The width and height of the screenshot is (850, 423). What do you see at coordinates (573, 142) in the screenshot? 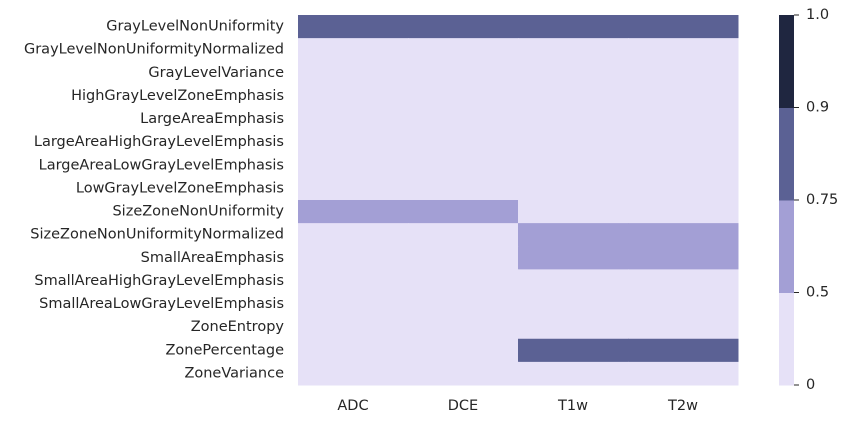
I see `cell-largeareahighgraylevelemphasis-t1w` at bounding box center [573, 142].